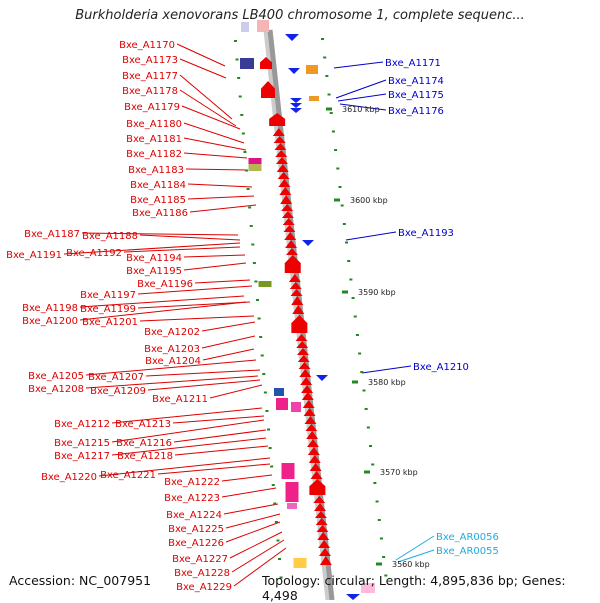 This screenshot has width=600, height=603. What do you see at coordinates (184, 467) in the screenshot?
I see `leader-line-bxe_a1220` at bounding box center [184, 467].